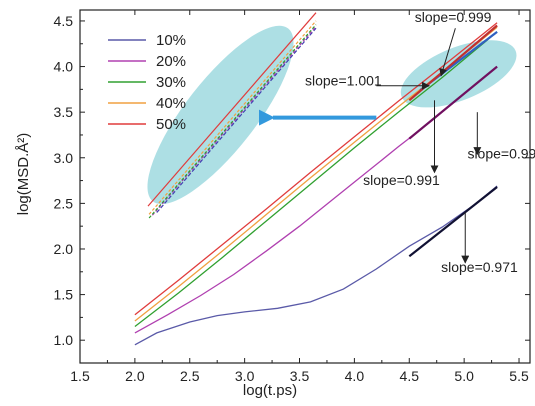 The width and height of the screenshot is (535, 406). I want to click on legend-label: 20%, so click(171, 61).